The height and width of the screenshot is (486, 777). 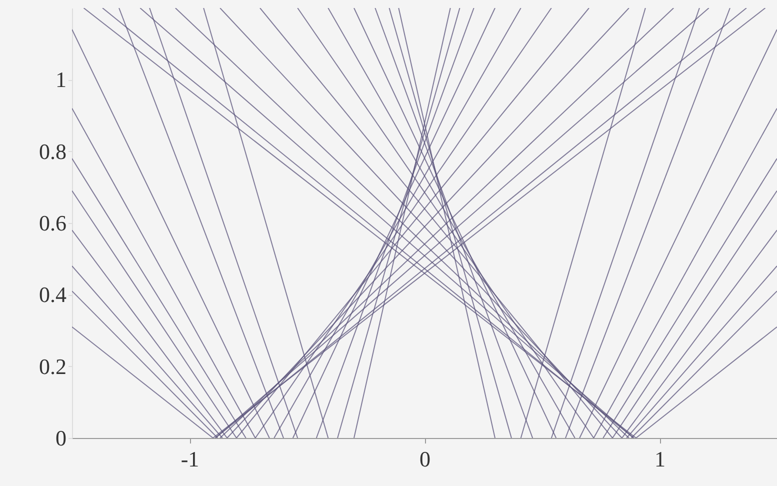 What do you see at coordinates (52, 223) in the screenshot?
I see `y-tick-label: 0.6` at bounding box center [52, 223].